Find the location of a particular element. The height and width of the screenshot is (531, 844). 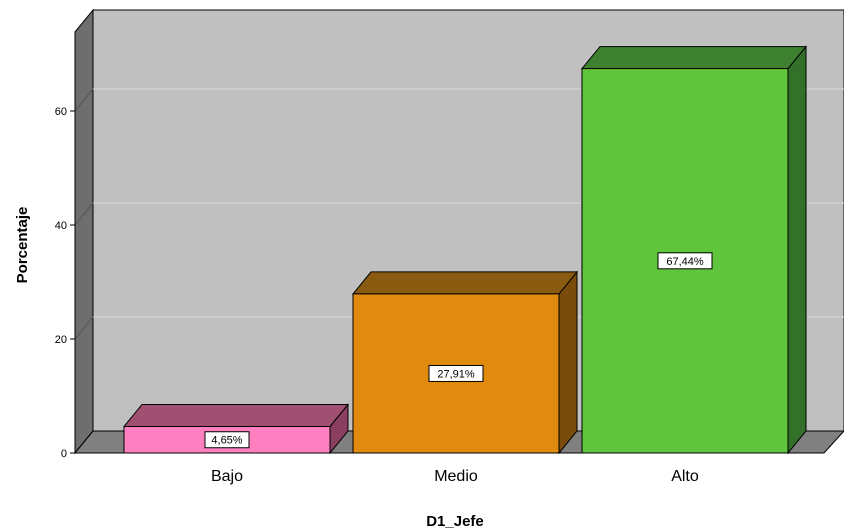

y-tick-label-2: 40 is located at coordinates (61, 226).